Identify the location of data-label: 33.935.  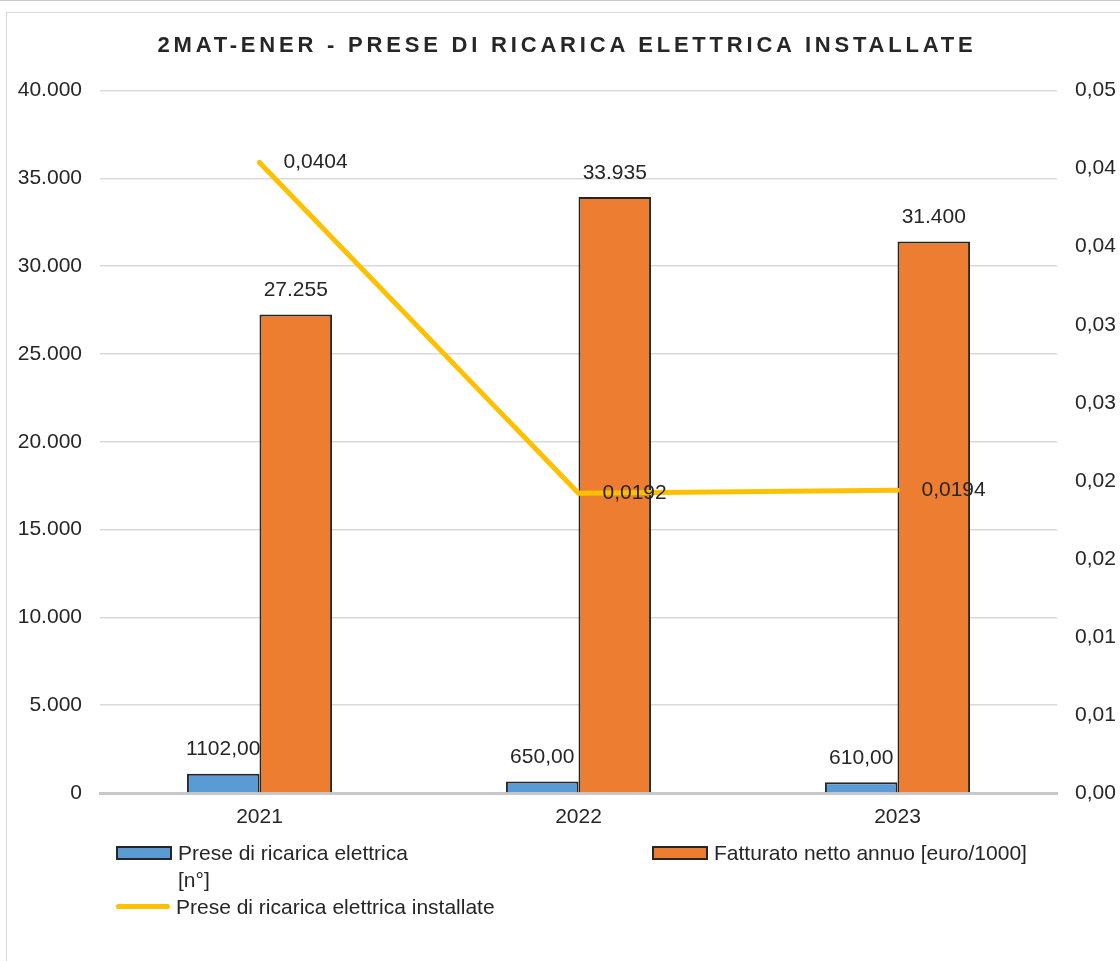
(614, 171).